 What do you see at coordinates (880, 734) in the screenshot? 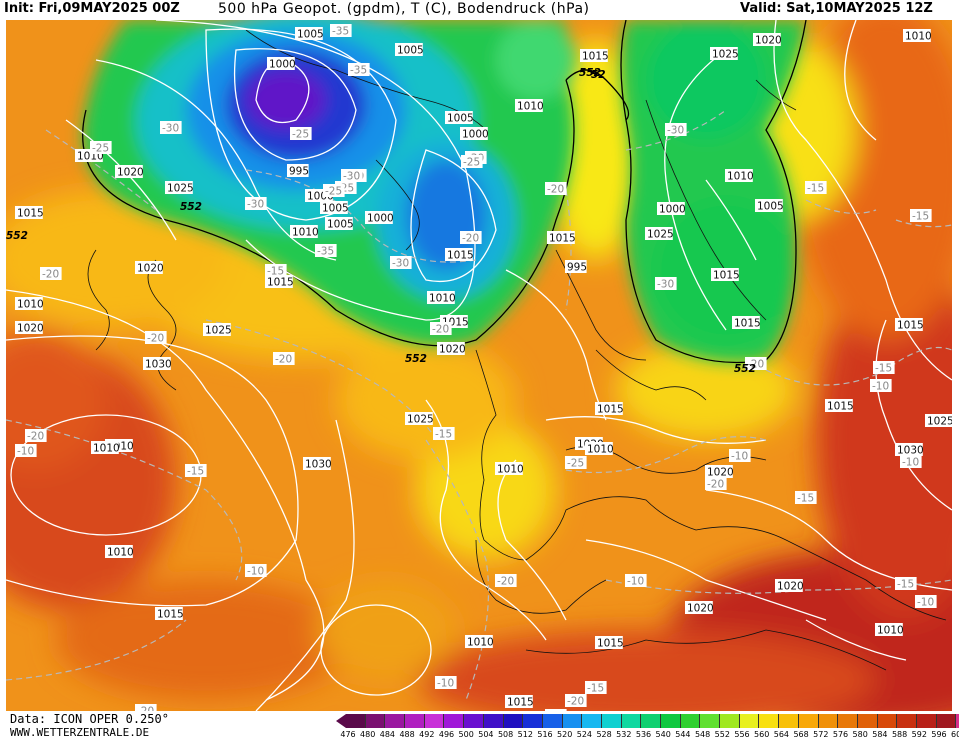
I see `legend-value: 584` at bounding box center [880, 734].